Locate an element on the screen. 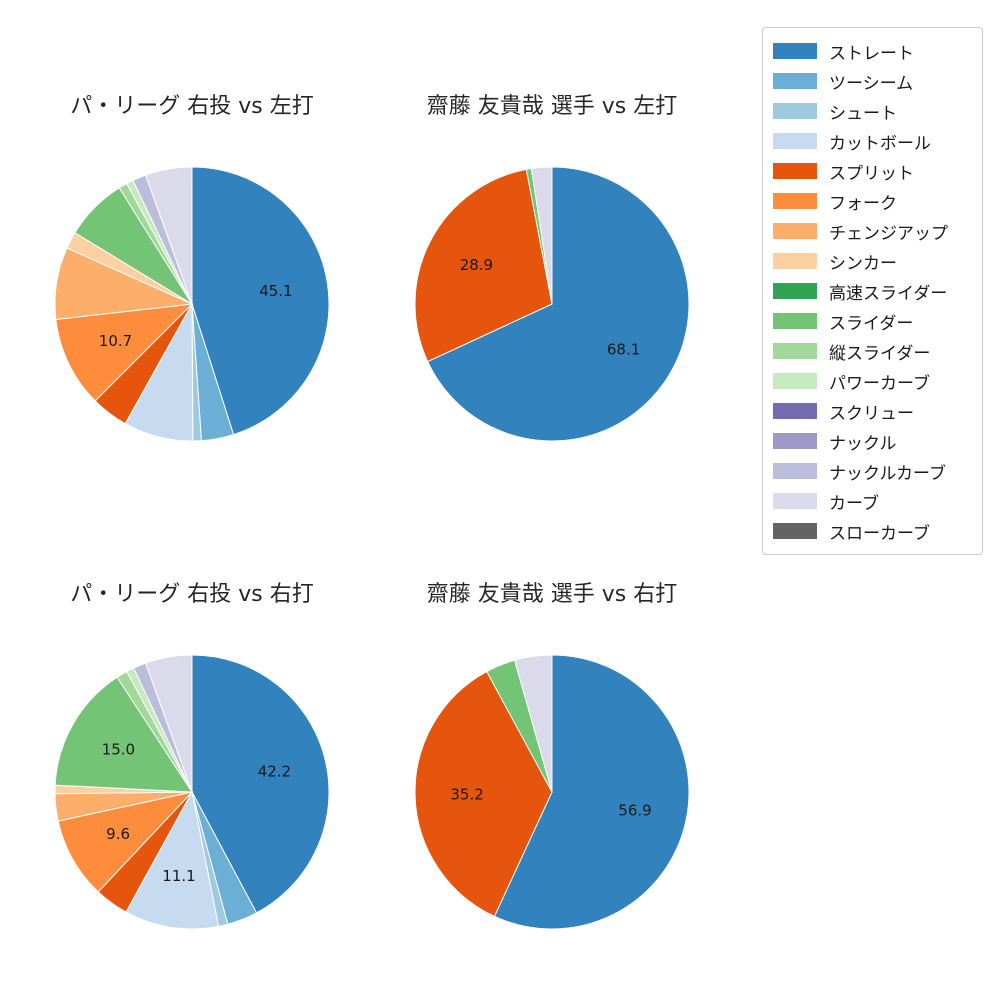  legend-label: シュート is located at coordinates (863, 113).